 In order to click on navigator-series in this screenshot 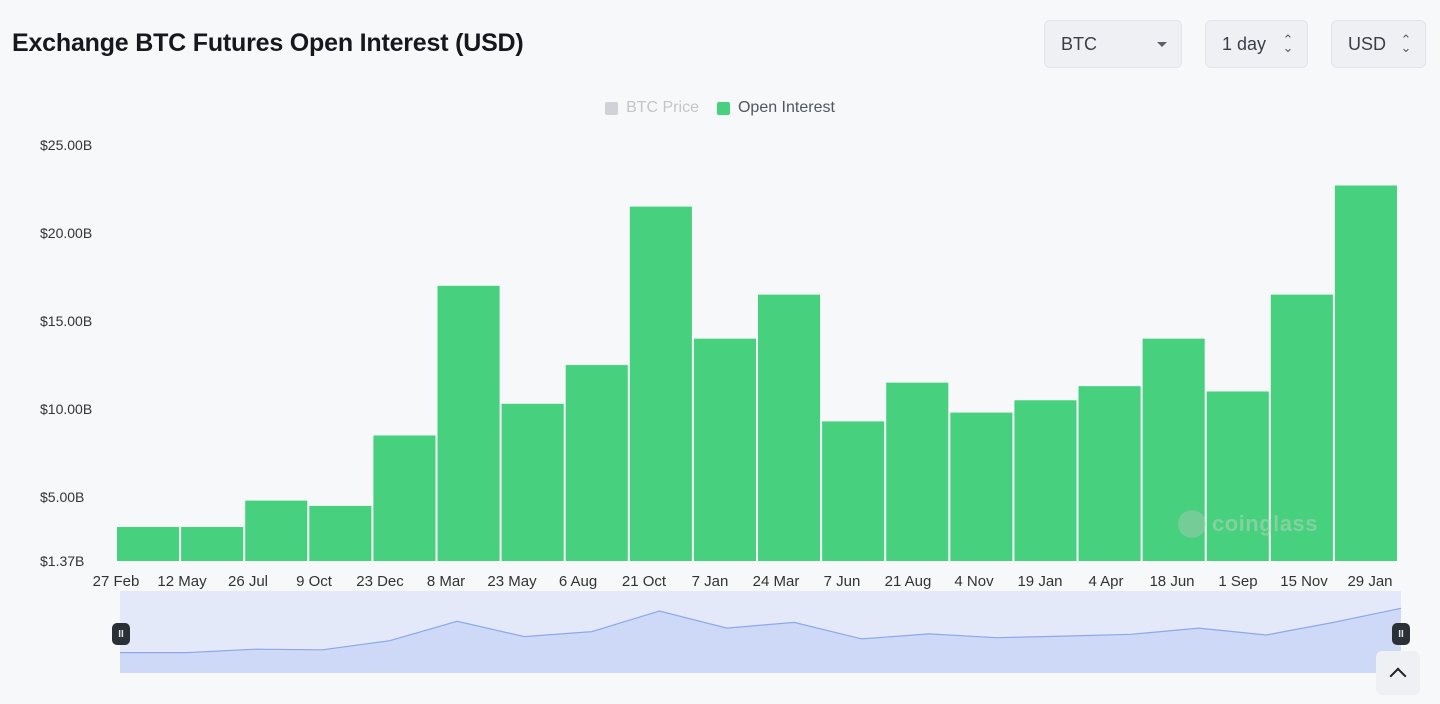, I will do `click(761, 640)`.